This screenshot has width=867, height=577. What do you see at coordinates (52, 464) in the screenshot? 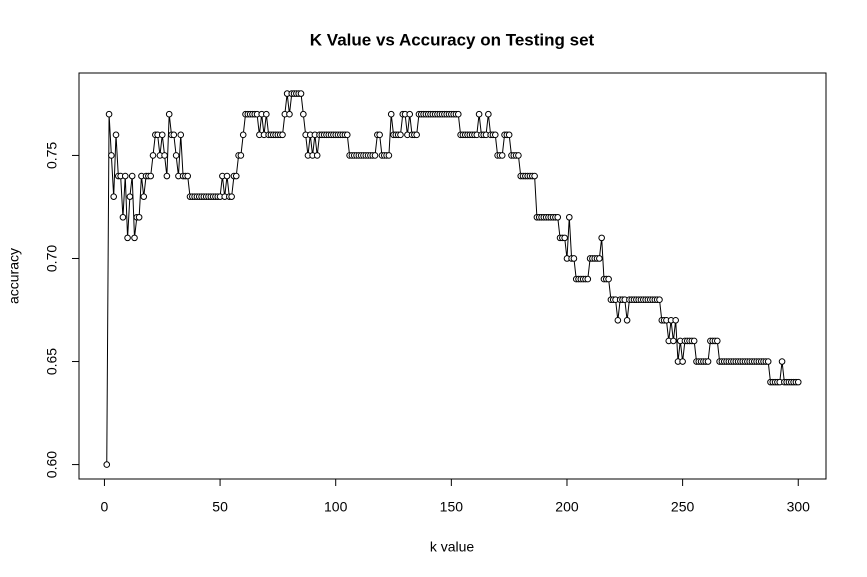
I see `y-tick-label: 0.60` at bounding box center [52, 464].